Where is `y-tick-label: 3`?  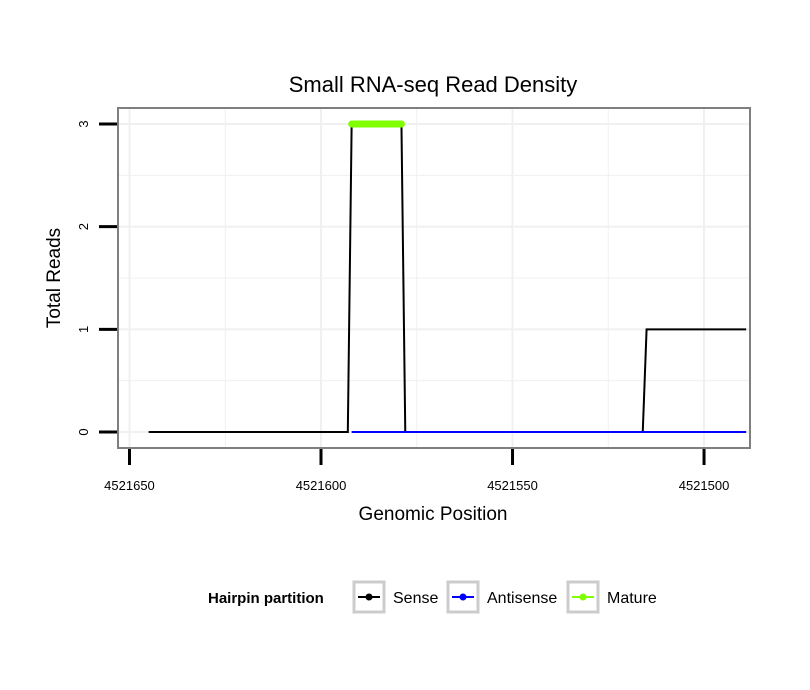 y-tick-label: 3 is located at coordinates (83, 123).